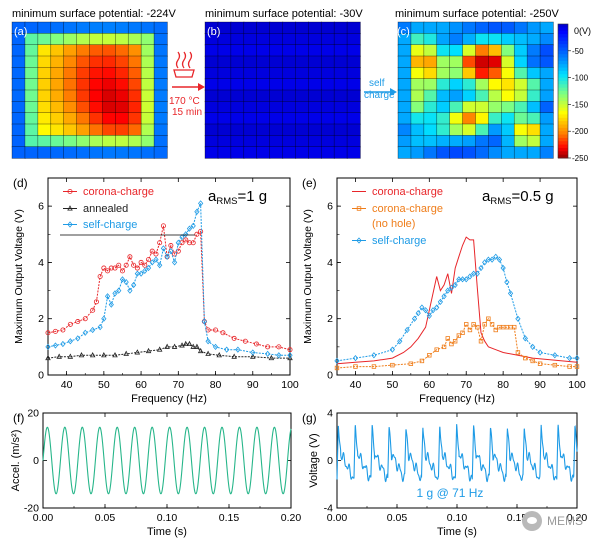 This screenshot has height=549, width=599. What do you see at coordinates (20, 183) in the screenshot?
I see `panel-d-label: (d)` at bounding box center [20, 183].